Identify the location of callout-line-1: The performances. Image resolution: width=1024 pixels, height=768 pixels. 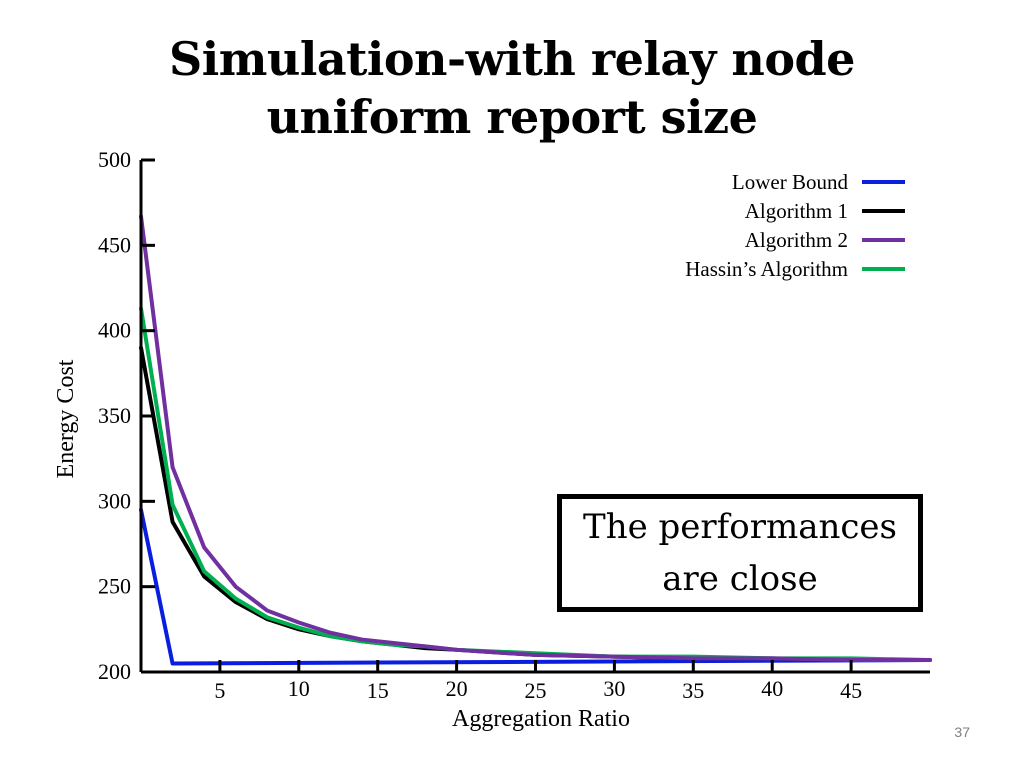
(740, 527).